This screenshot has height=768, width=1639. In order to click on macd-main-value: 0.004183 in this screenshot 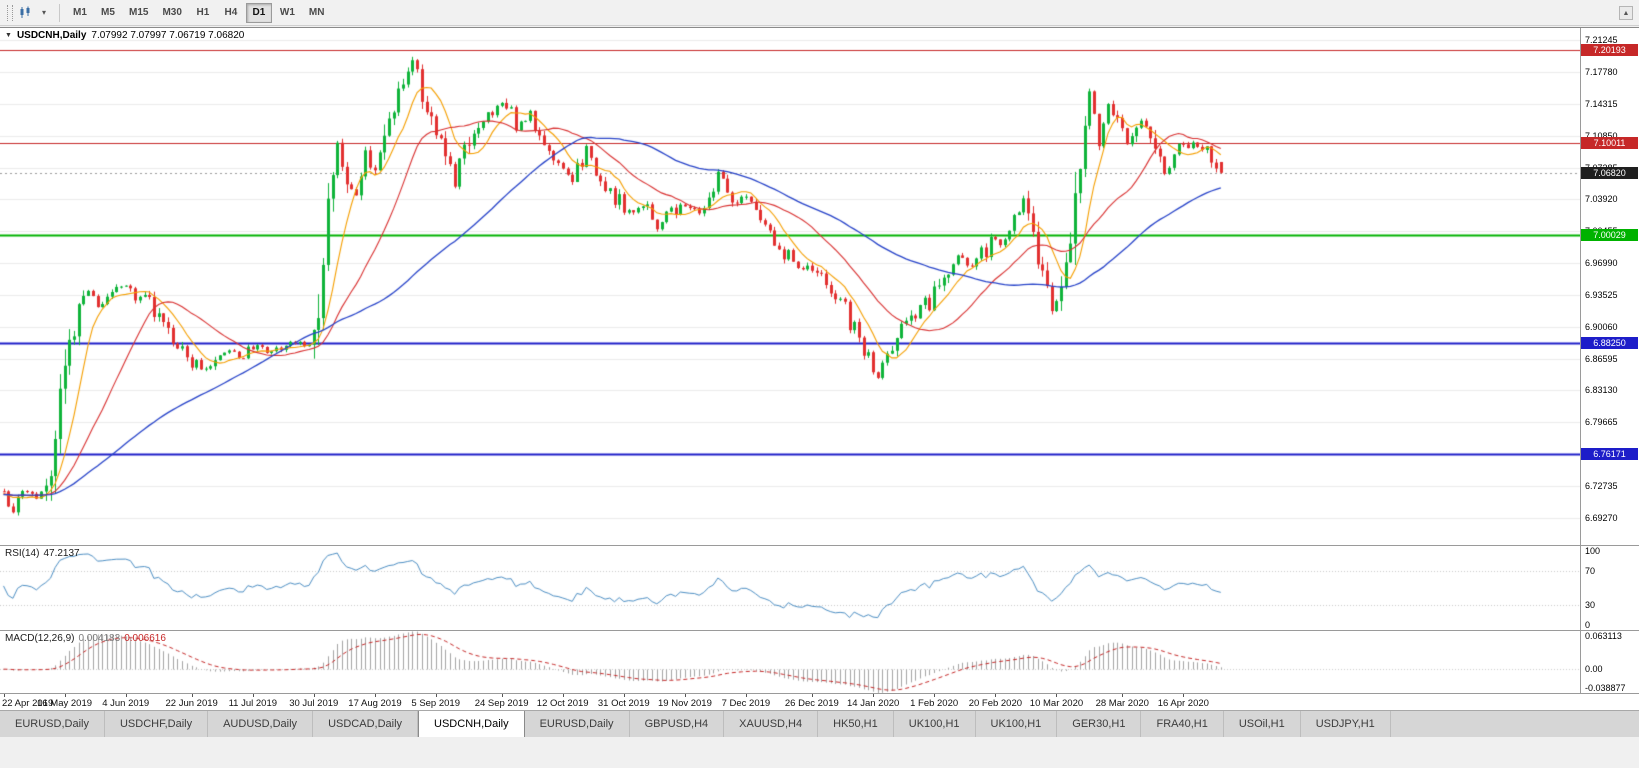, I will do `click(99, 638)`.